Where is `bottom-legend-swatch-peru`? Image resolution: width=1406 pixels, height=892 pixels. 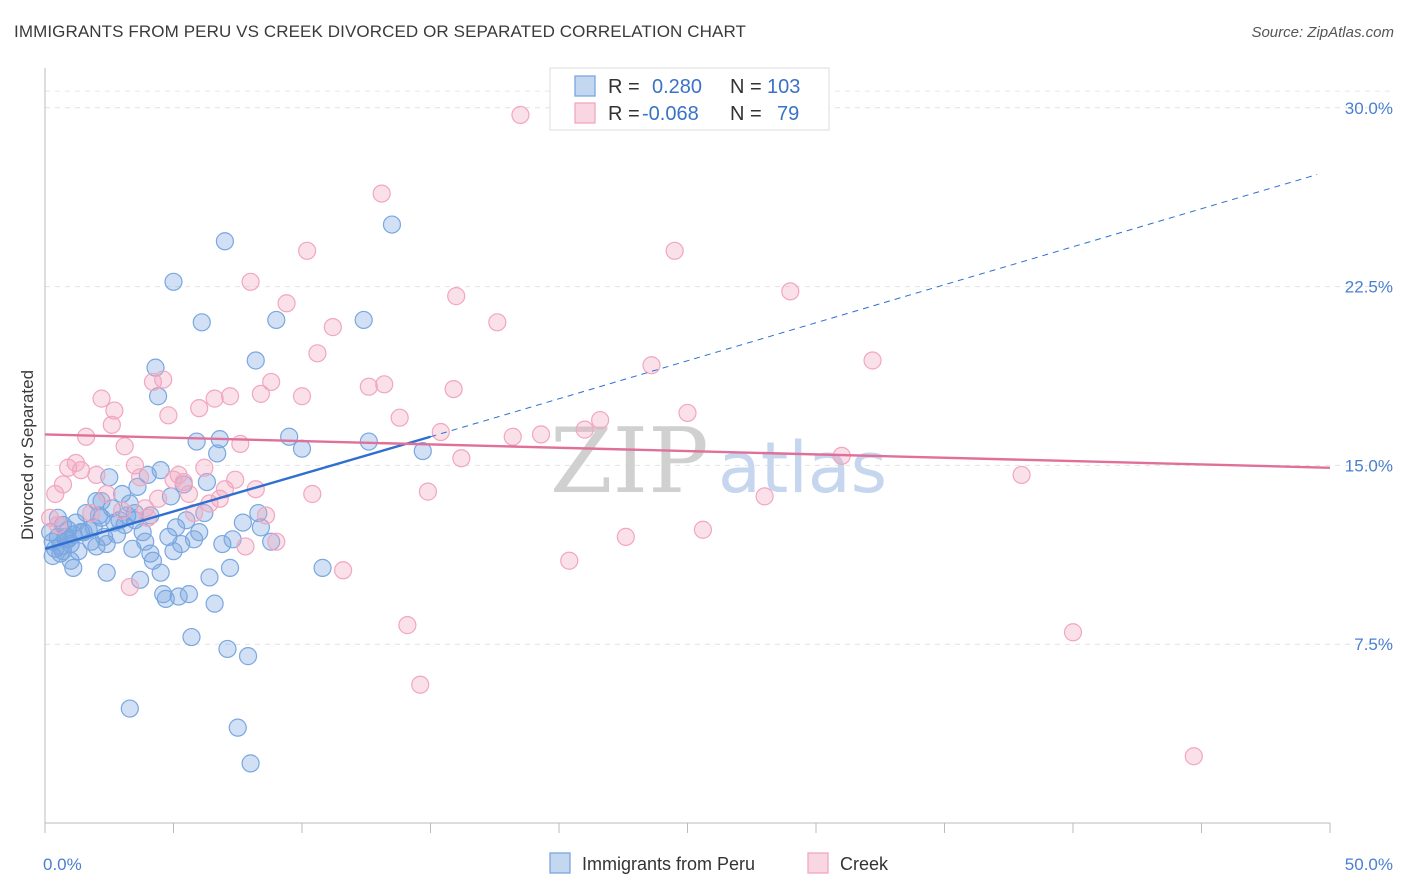
bottom-legend-swatch-peru is located at coordinates (560, 863).